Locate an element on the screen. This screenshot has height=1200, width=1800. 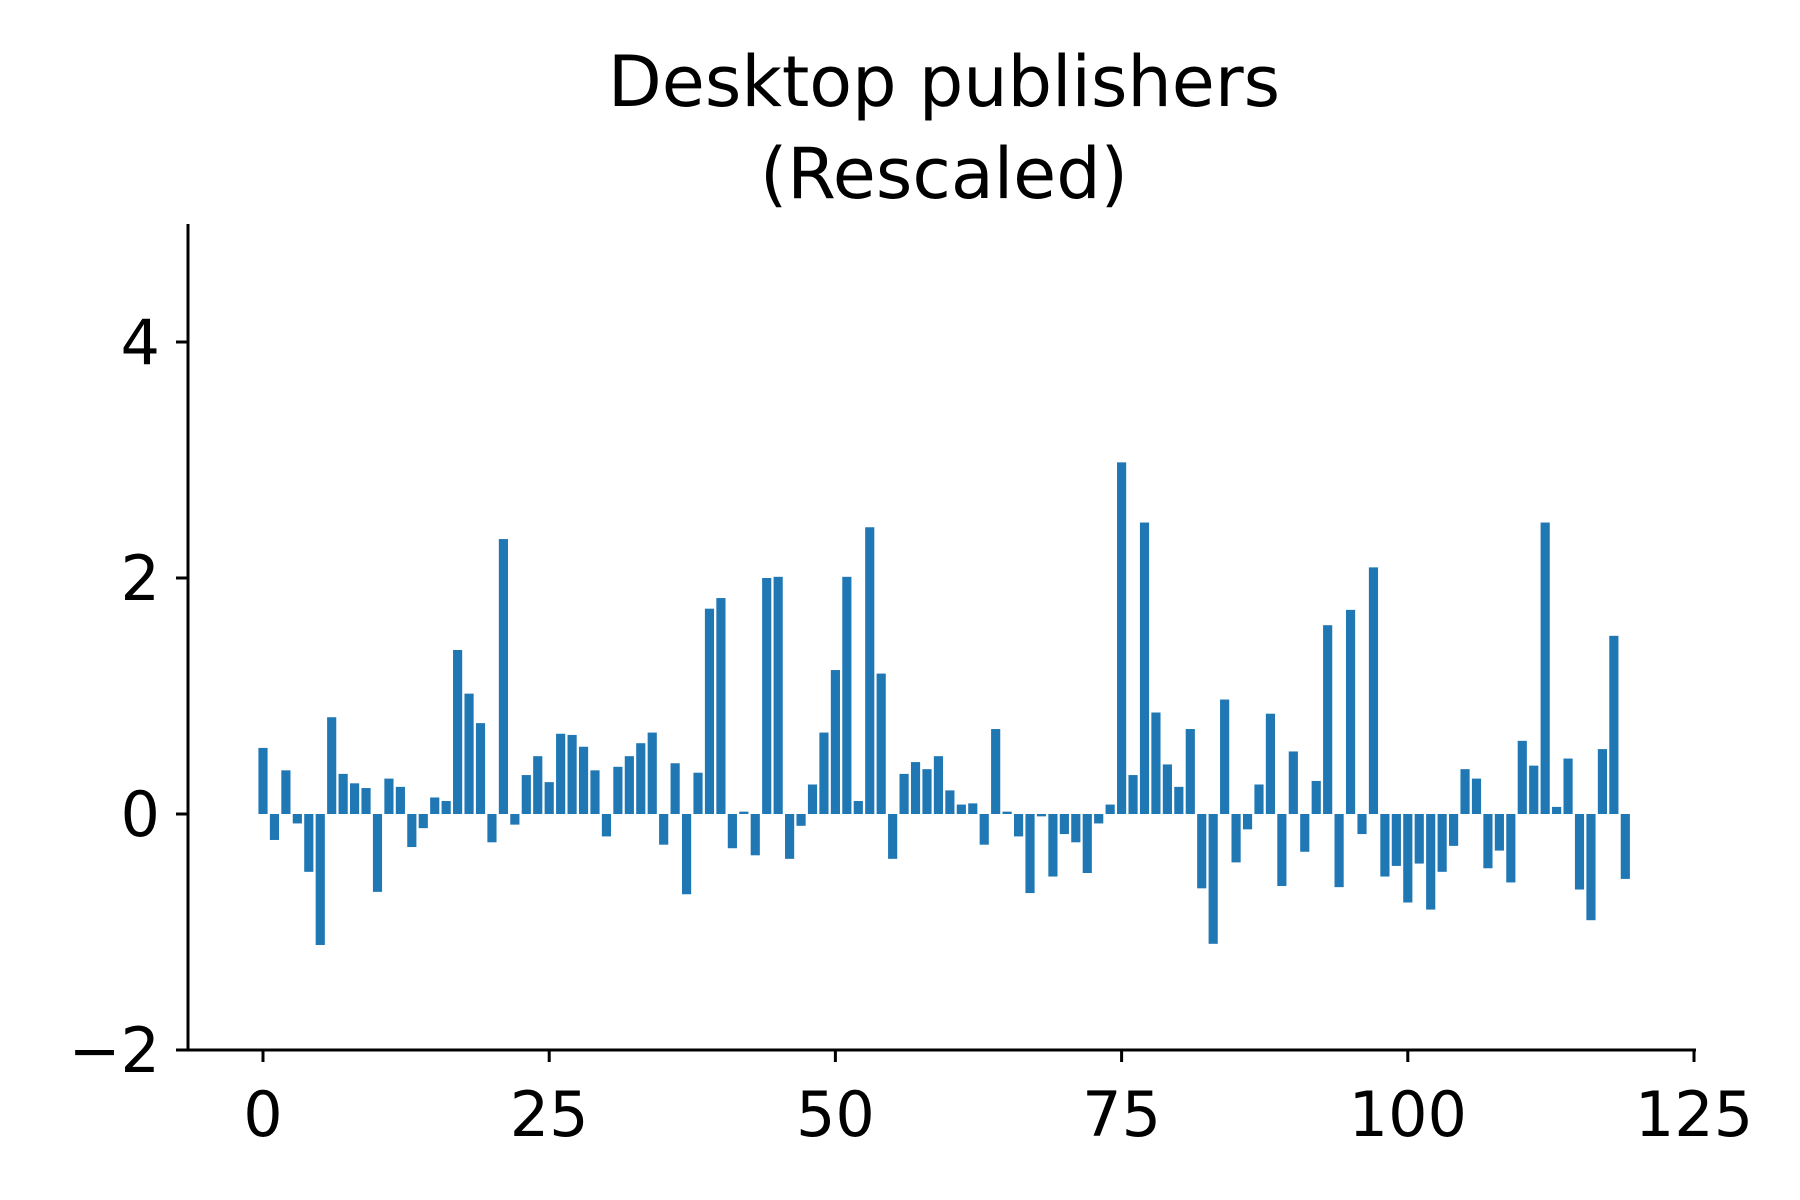
x-tick-label: 125 is located at coordinates (1694, 1114).